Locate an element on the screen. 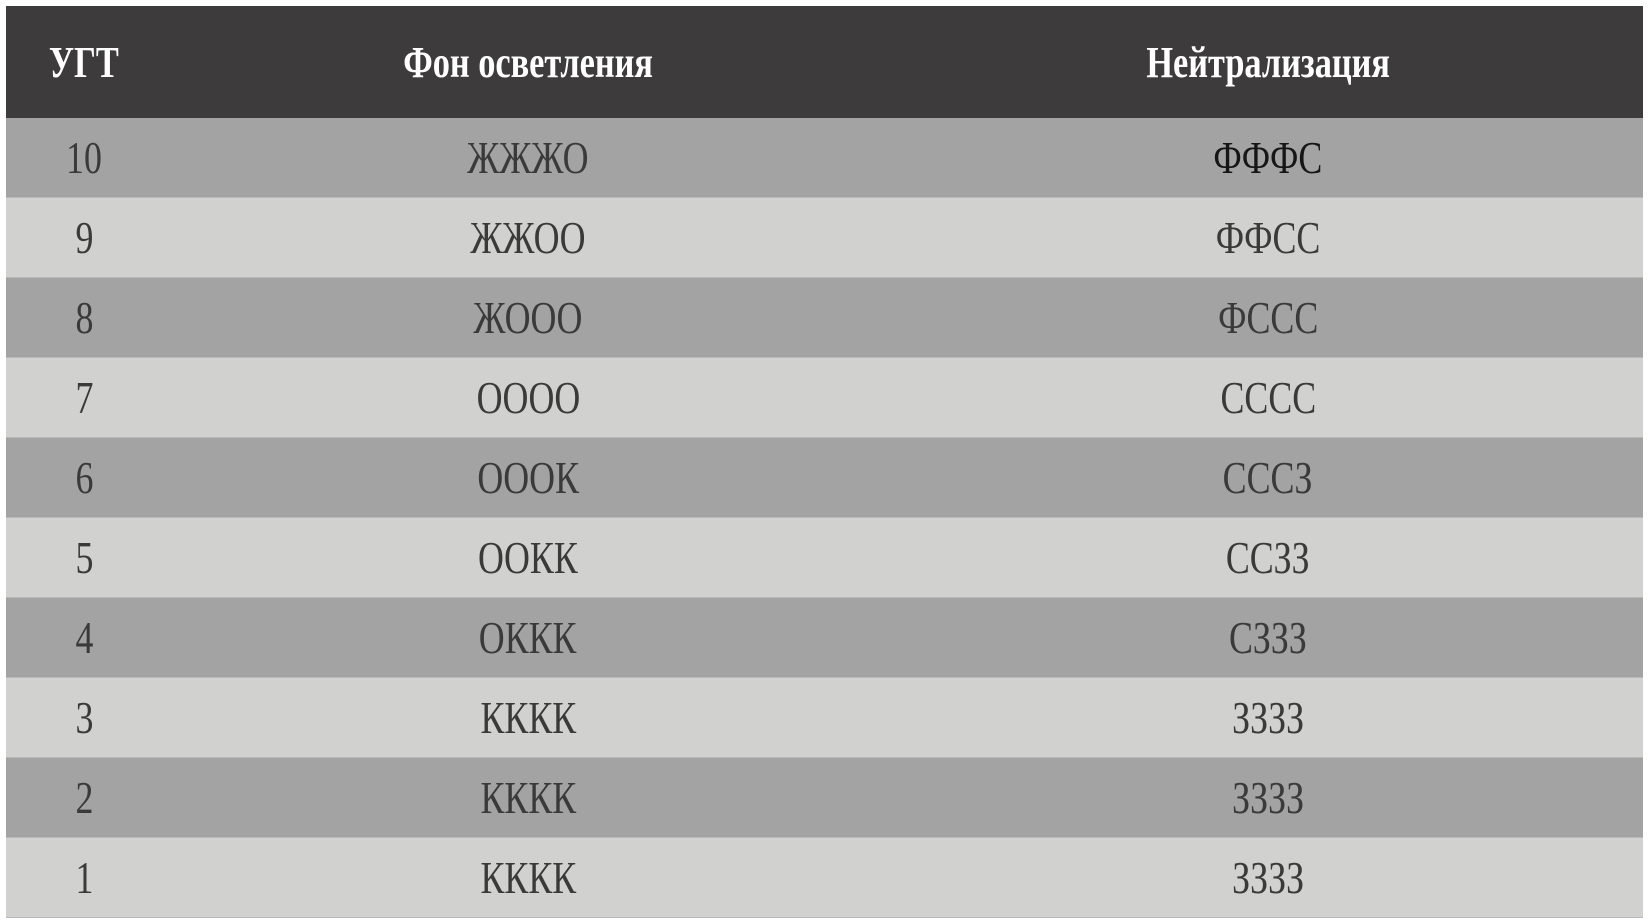  cell-background: ОККК is located at coordinates (528, 637).